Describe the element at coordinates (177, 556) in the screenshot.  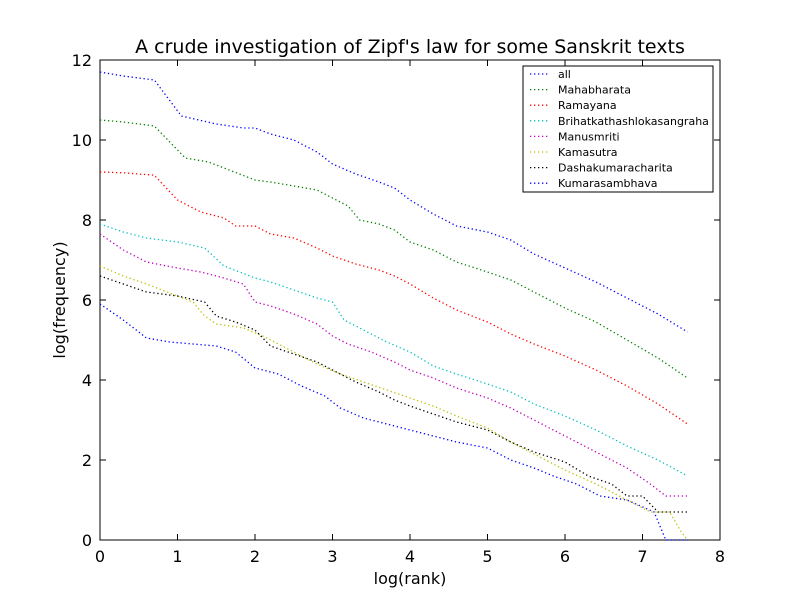
I see `x-tick-label: 1` at that location.